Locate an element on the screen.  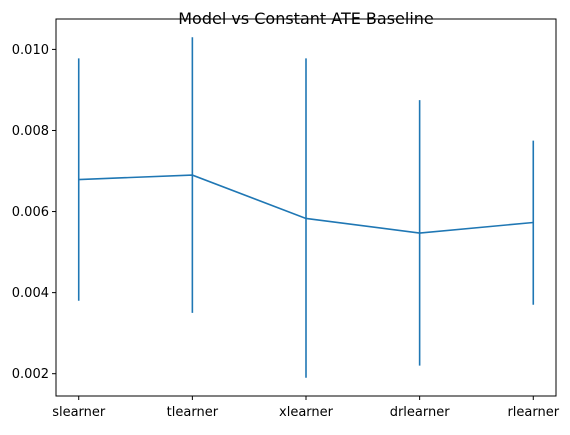
x-tick-label: tlearner is located at coordinates (193, 412).